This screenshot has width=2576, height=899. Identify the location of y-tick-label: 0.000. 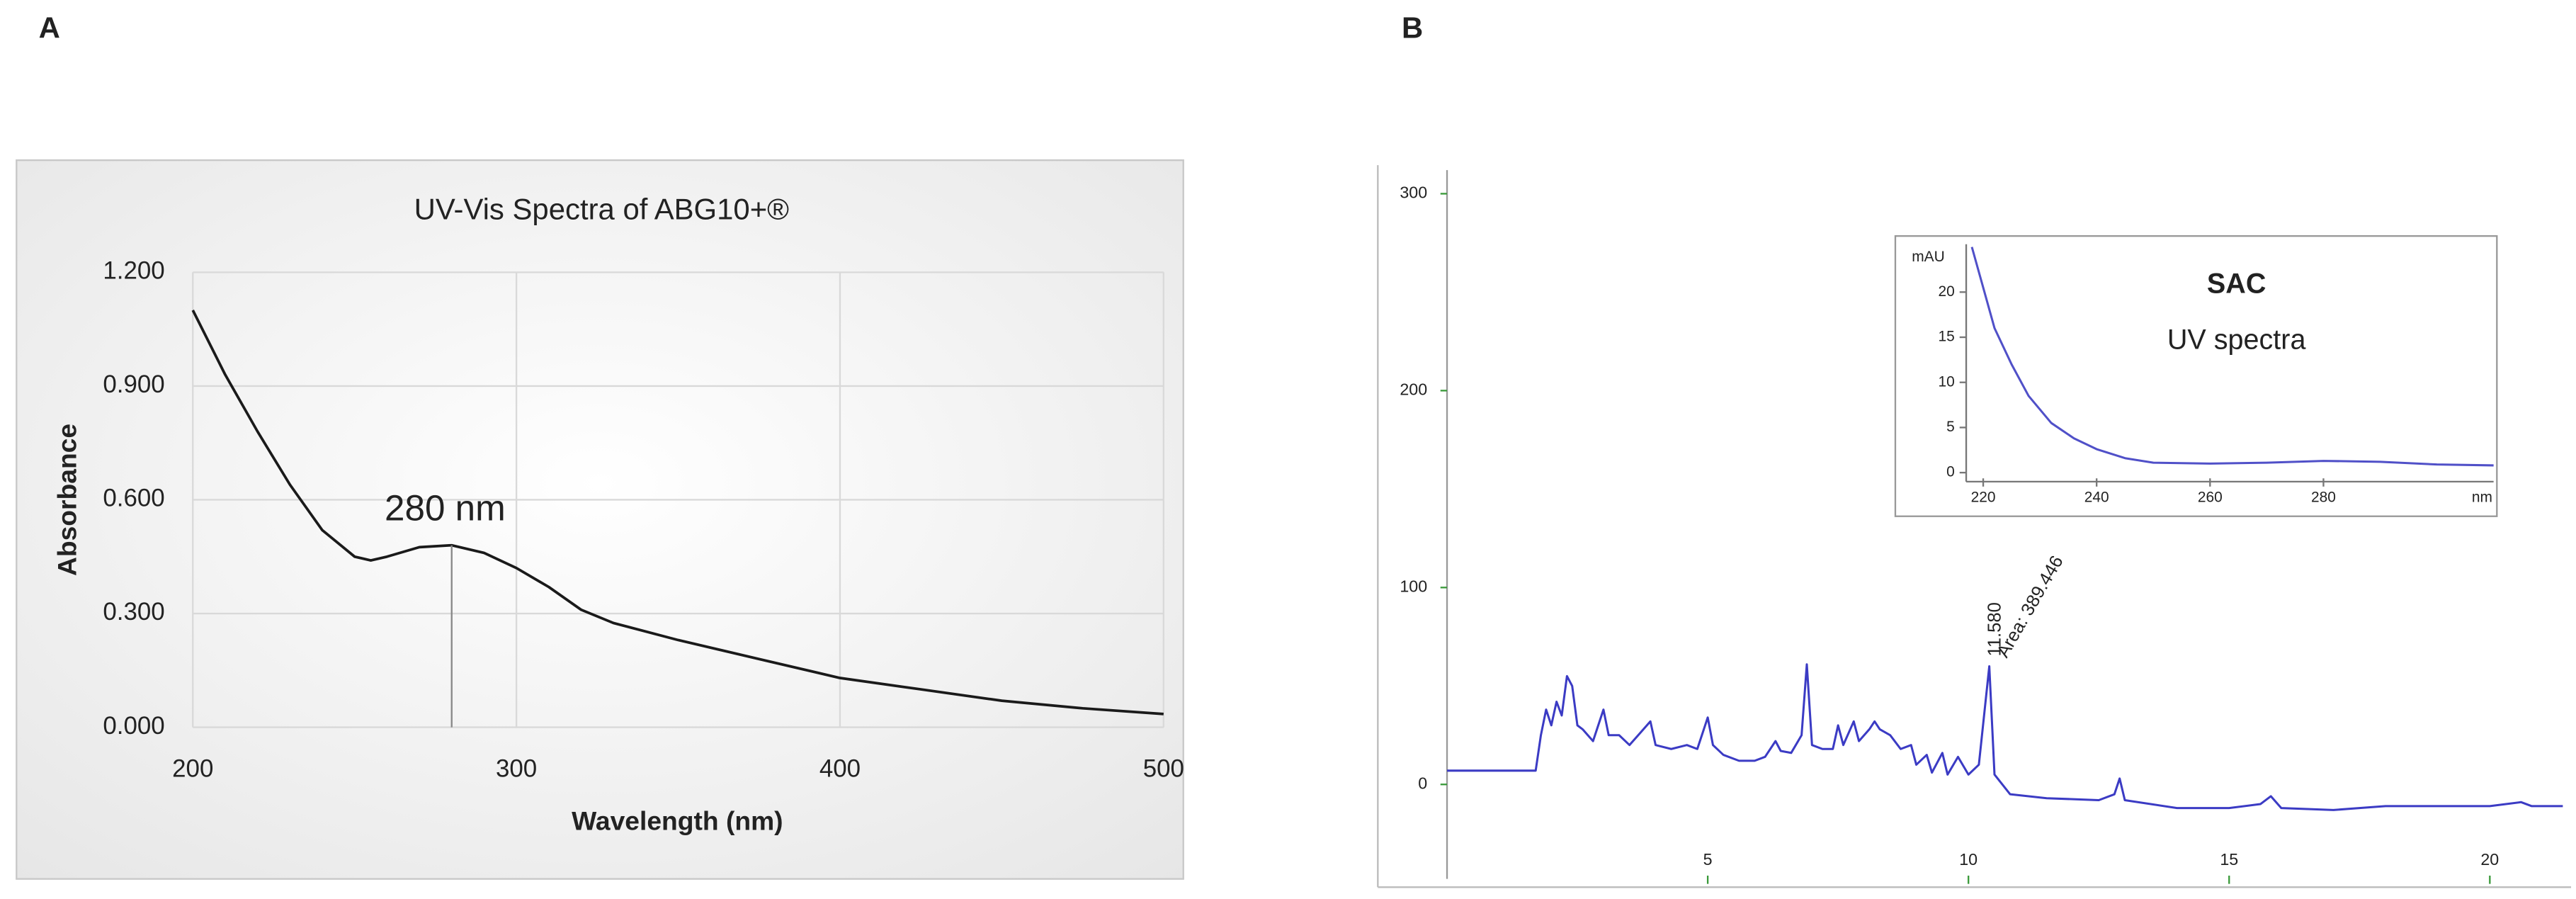
(133, 726).